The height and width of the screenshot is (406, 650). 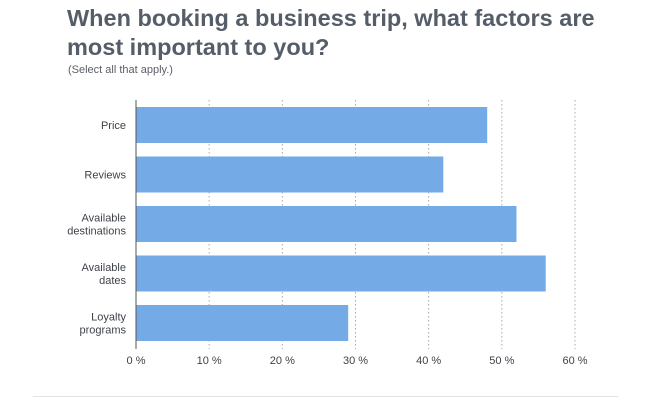 What do you see at coordinates (209, 361) in the screenshot?
I see `x-tick-label-10: 10 %` at bounding box center [209, 361].